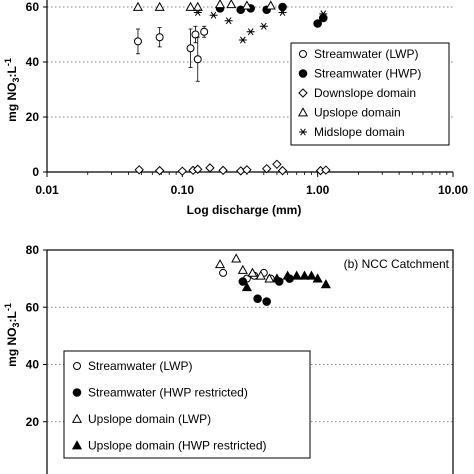 This screenshot has height=474, width=474. I want to click on legend-entry: Midslope domain, so click(359, 132).